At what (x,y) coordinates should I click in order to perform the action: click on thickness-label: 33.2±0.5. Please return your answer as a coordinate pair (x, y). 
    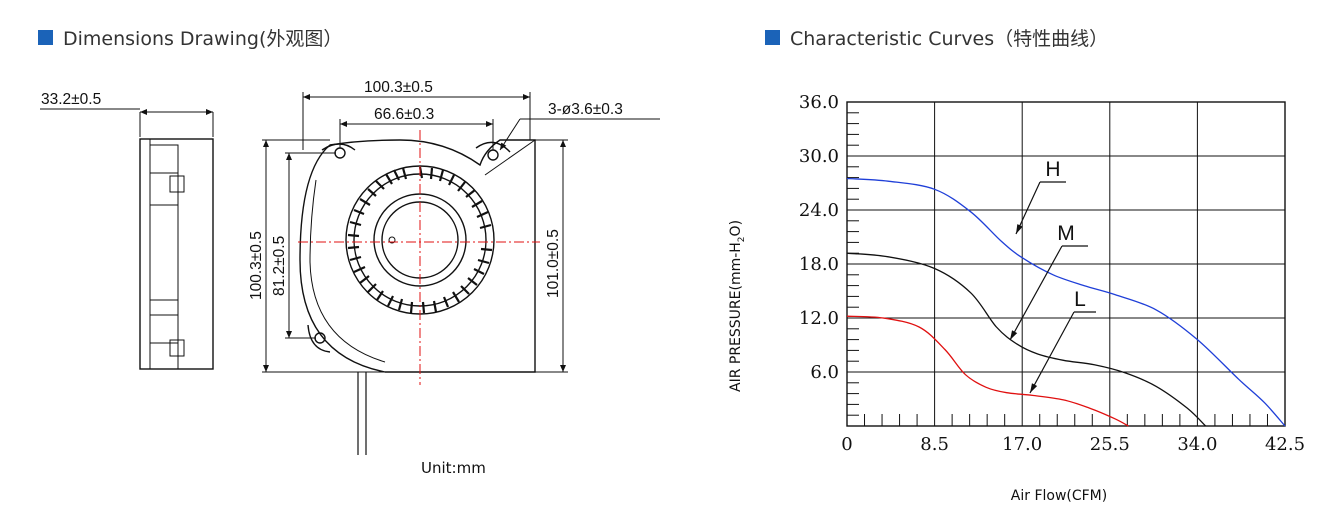
    Looking at the image, I should click on (71, 99).